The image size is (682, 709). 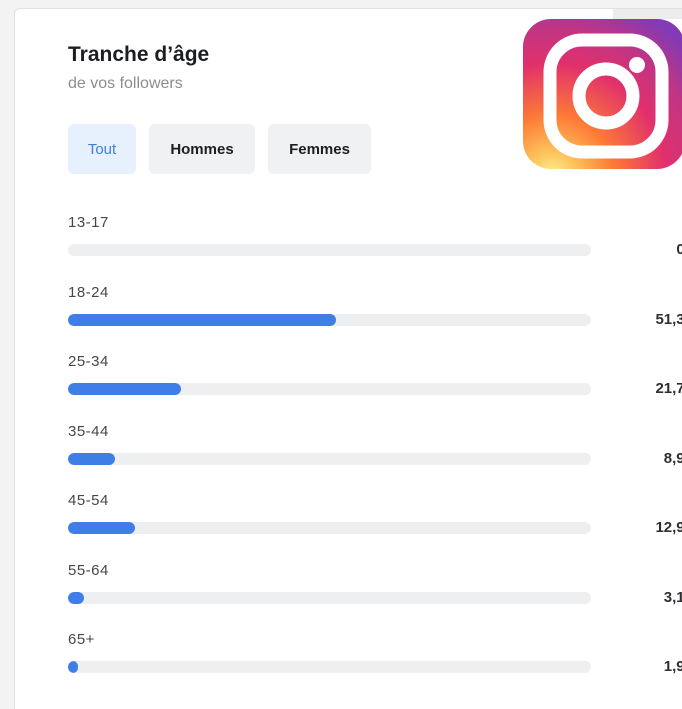 What do you see at coordinates (668, 388) in the screenshot?
I see `percentage-value: 21,7%` at bounding box center [668, 388].